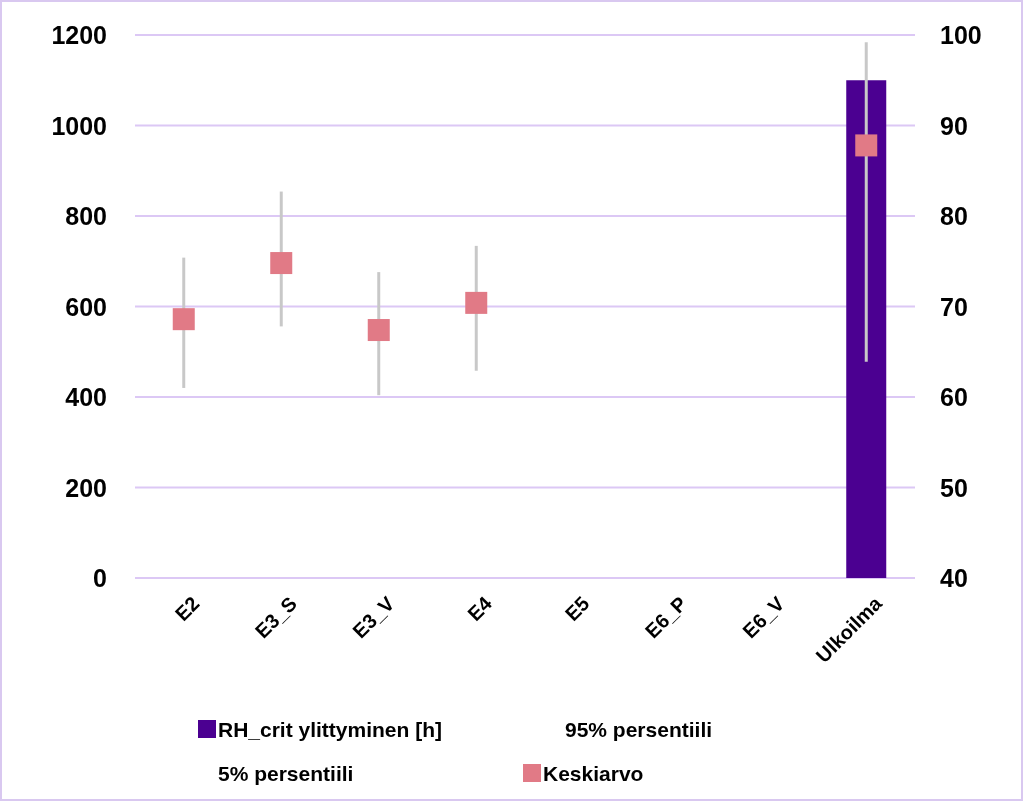  Describe the element at coordinates (286, 773) in the screenshot. I see `text: 5% persentiili` at that location.